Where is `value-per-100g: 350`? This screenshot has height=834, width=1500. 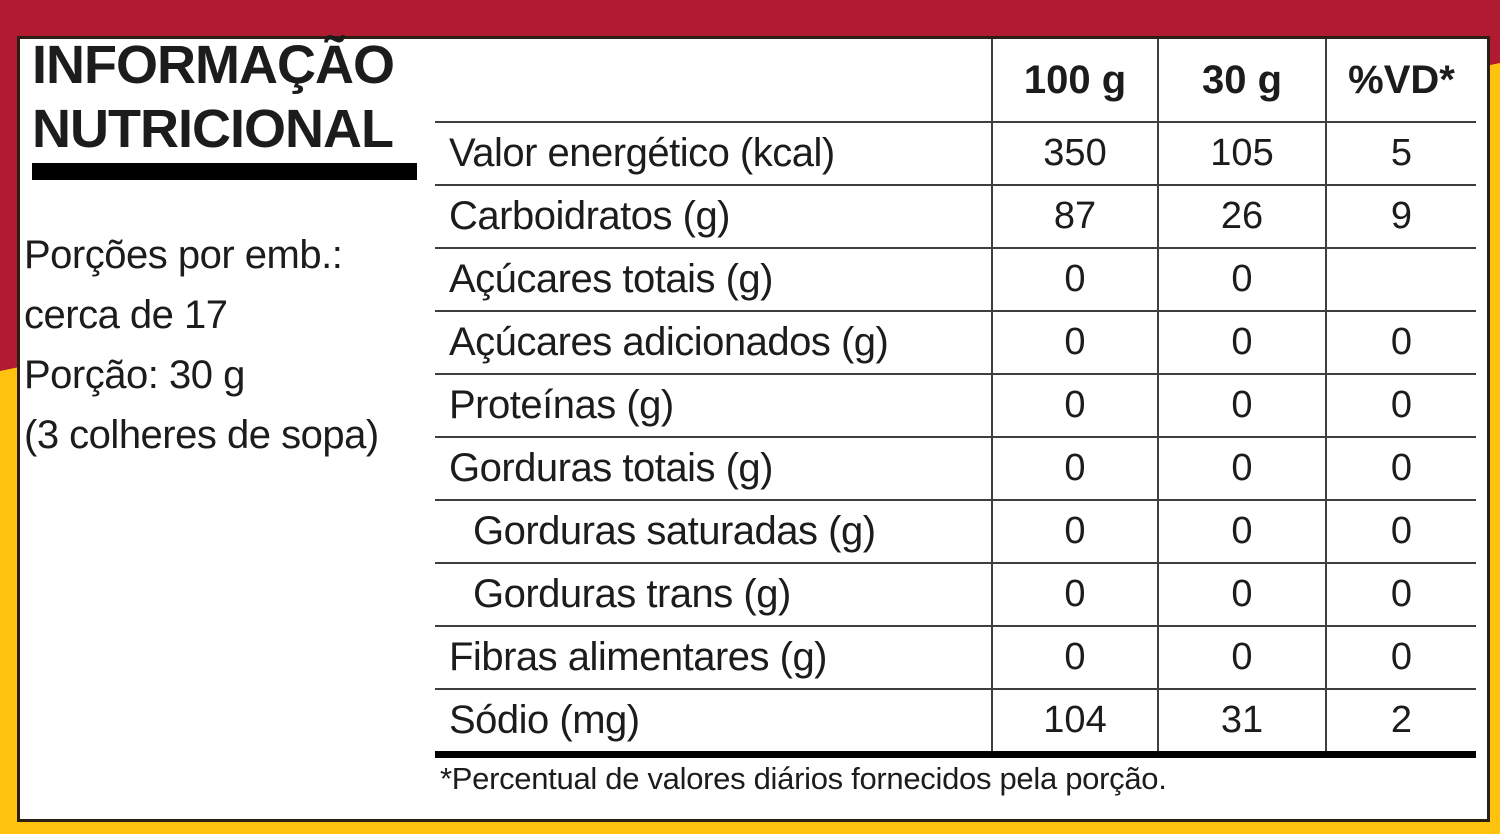
value-per-100g: 350 is located at coordinates (1074, 153).